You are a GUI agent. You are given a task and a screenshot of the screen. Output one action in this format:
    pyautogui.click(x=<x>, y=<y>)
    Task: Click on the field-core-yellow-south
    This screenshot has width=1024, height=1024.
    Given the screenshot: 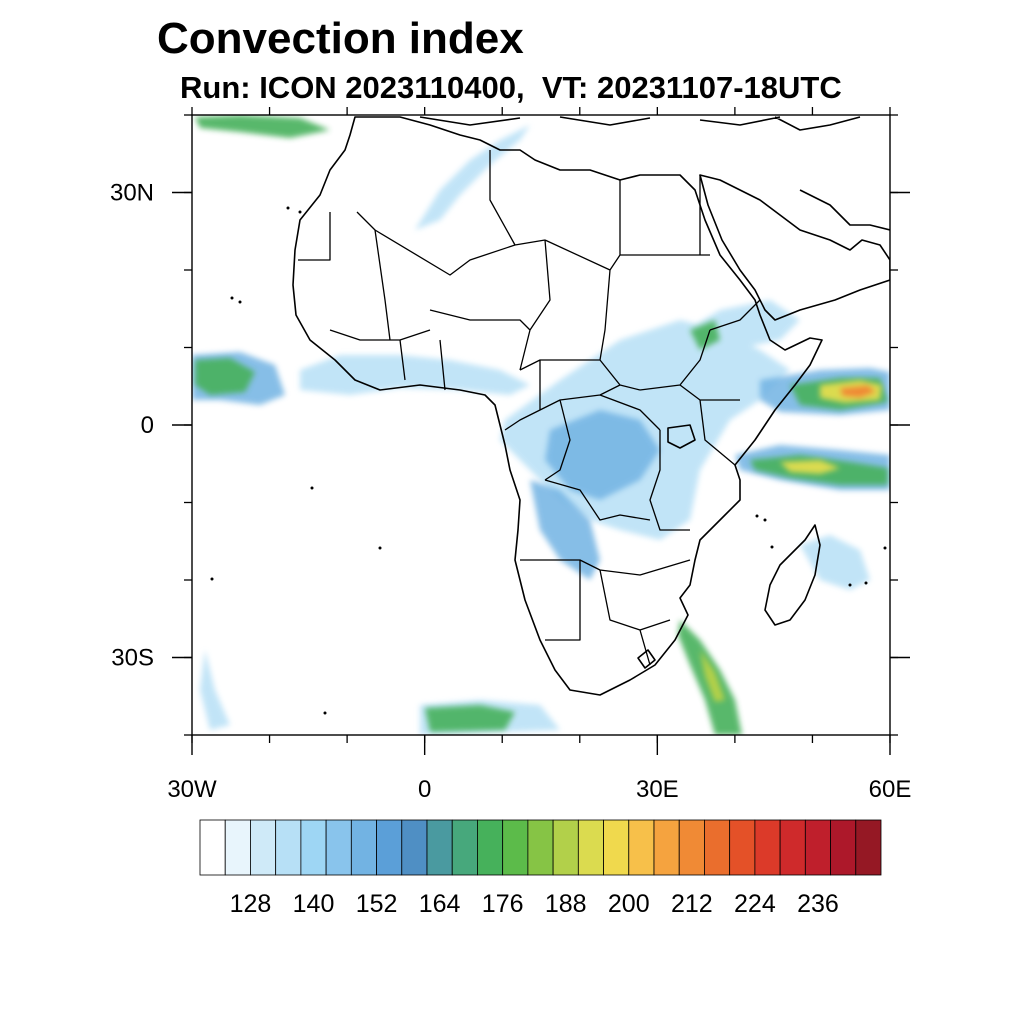 What is the action you would take?
    pyautogui.click(x=712, y=676)
    